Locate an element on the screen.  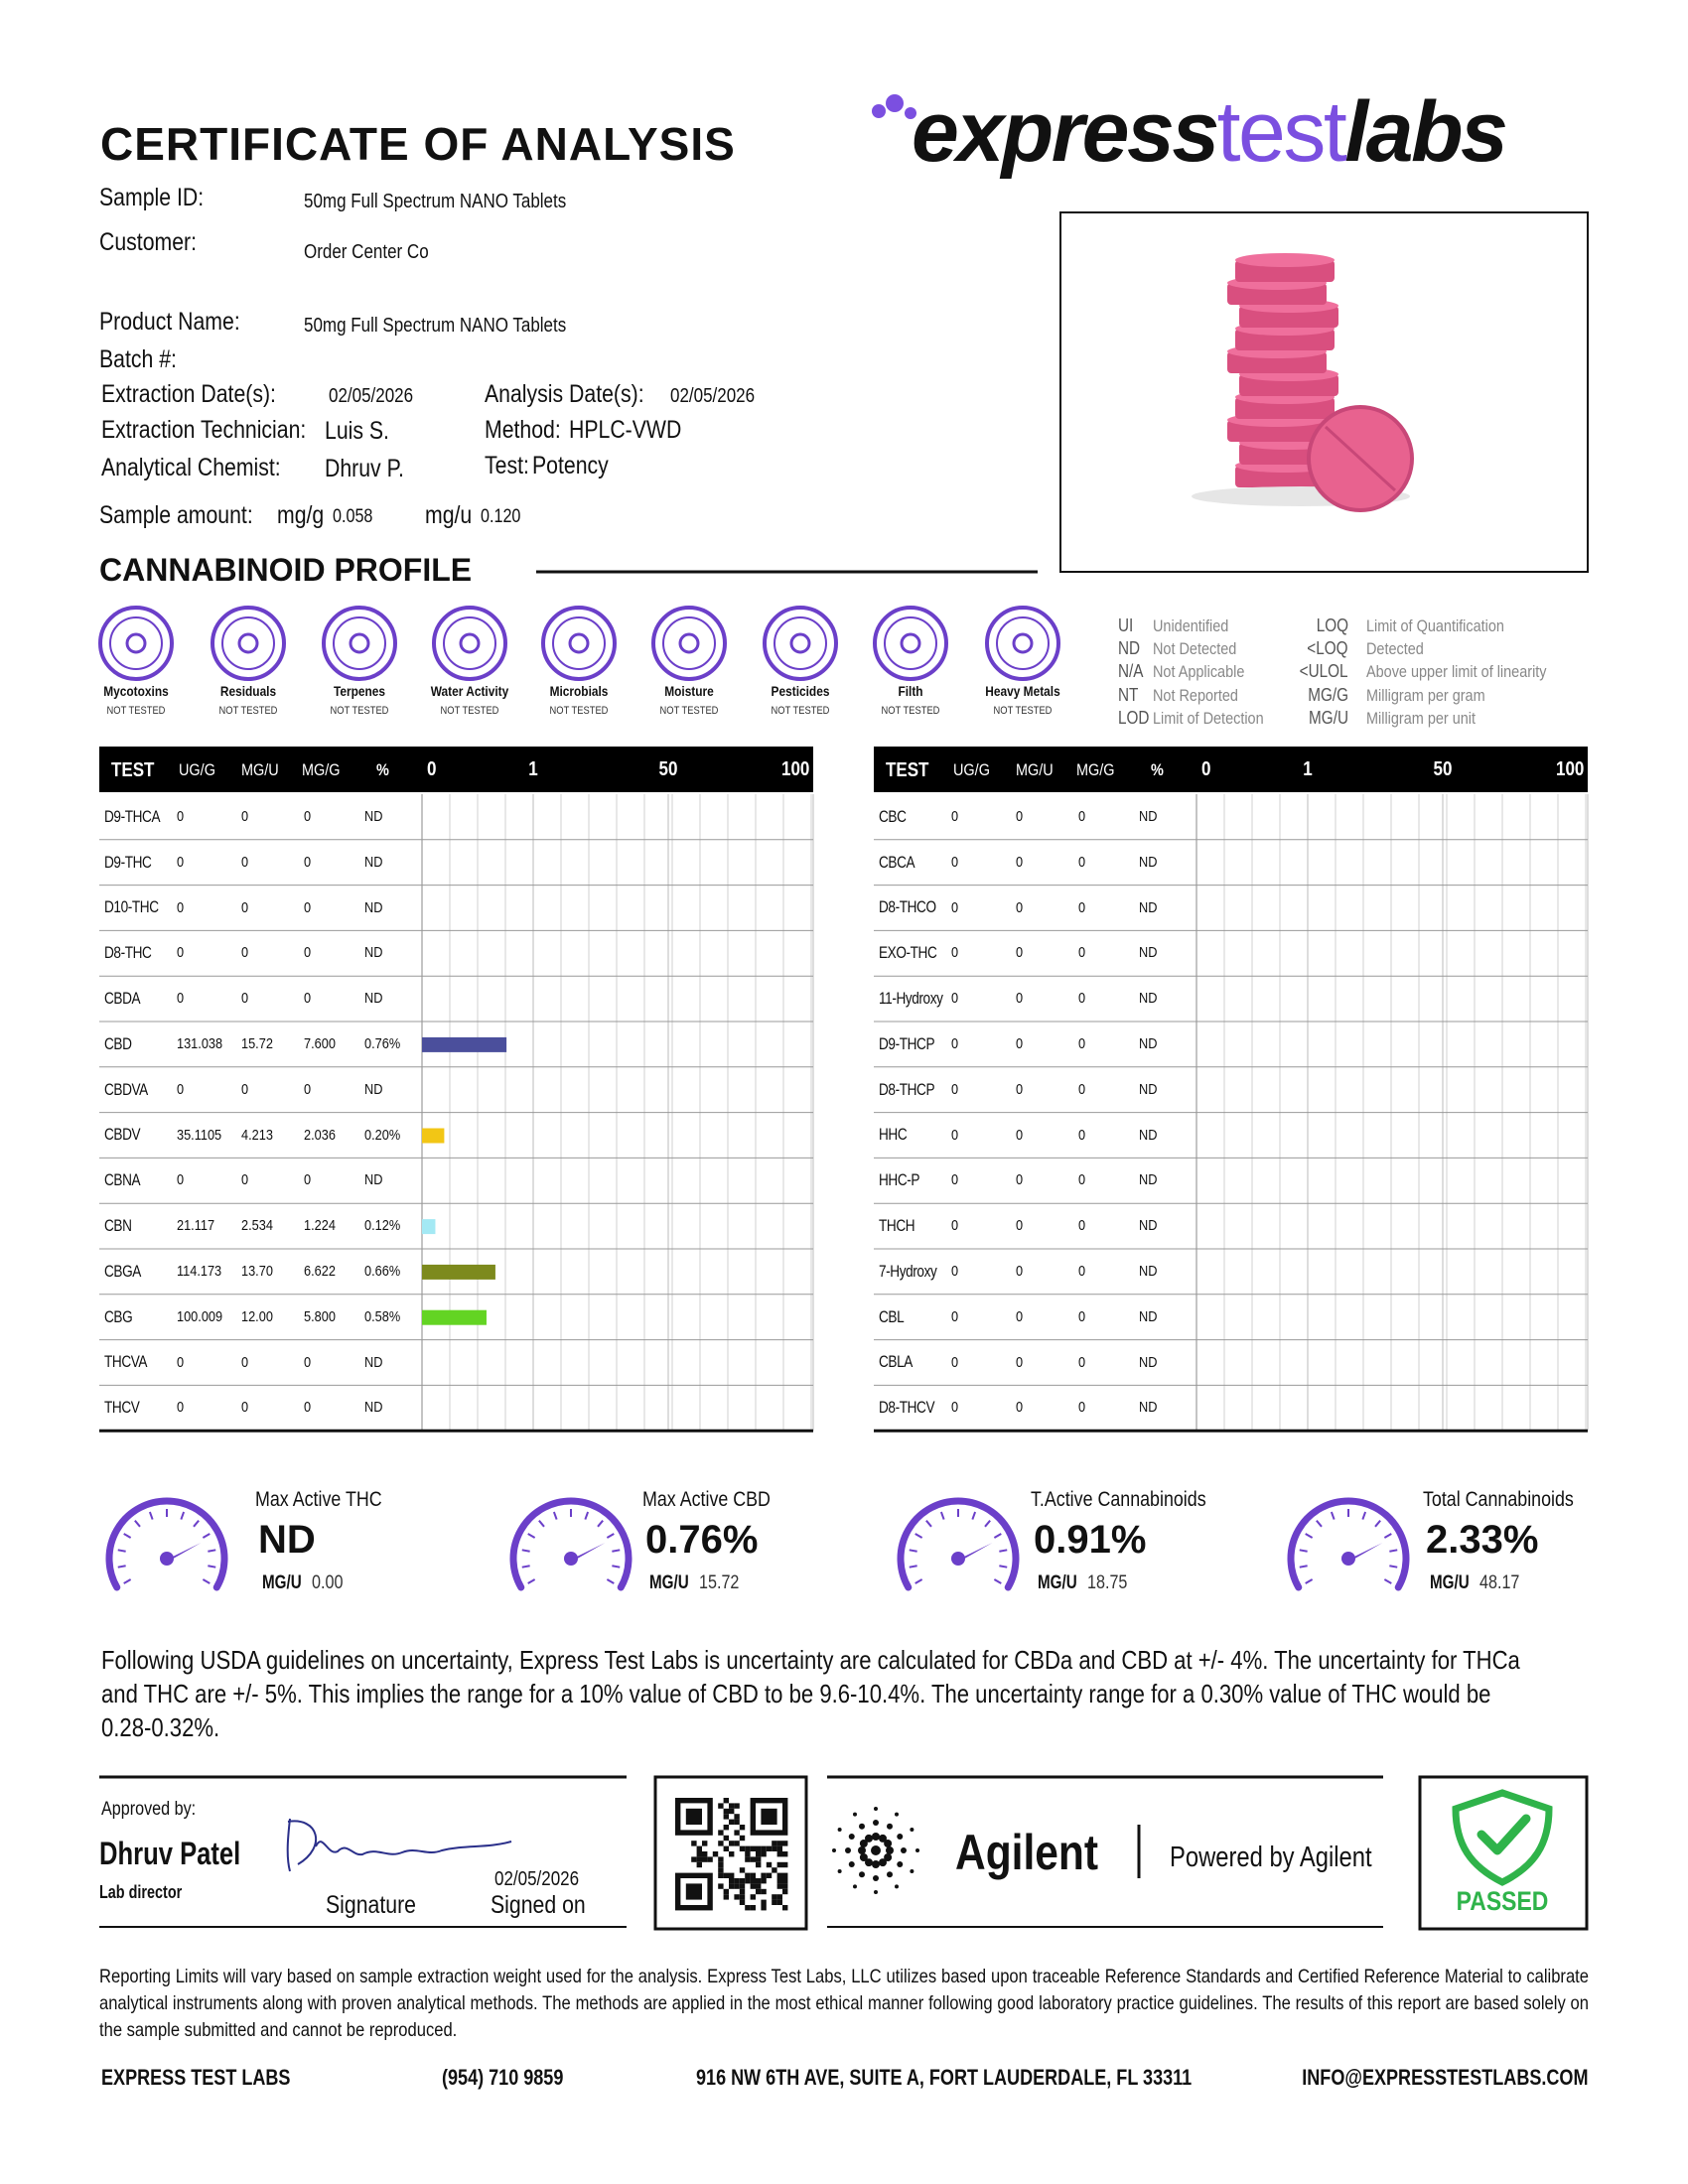
agilent-tagline: Powered by Agilent is located at coordinates (1271, 1857).